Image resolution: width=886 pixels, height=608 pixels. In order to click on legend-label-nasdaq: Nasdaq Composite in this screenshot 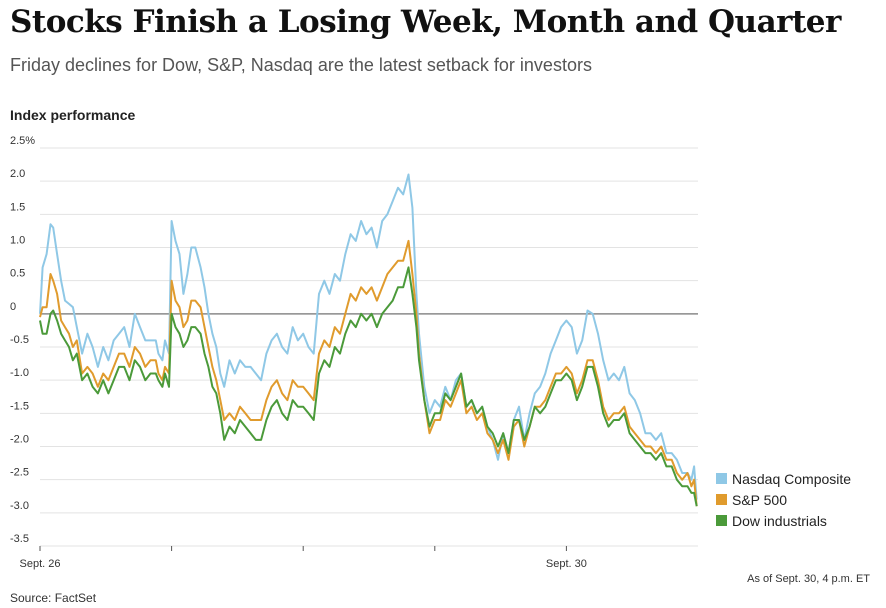, I will do `click(792, 478)`.